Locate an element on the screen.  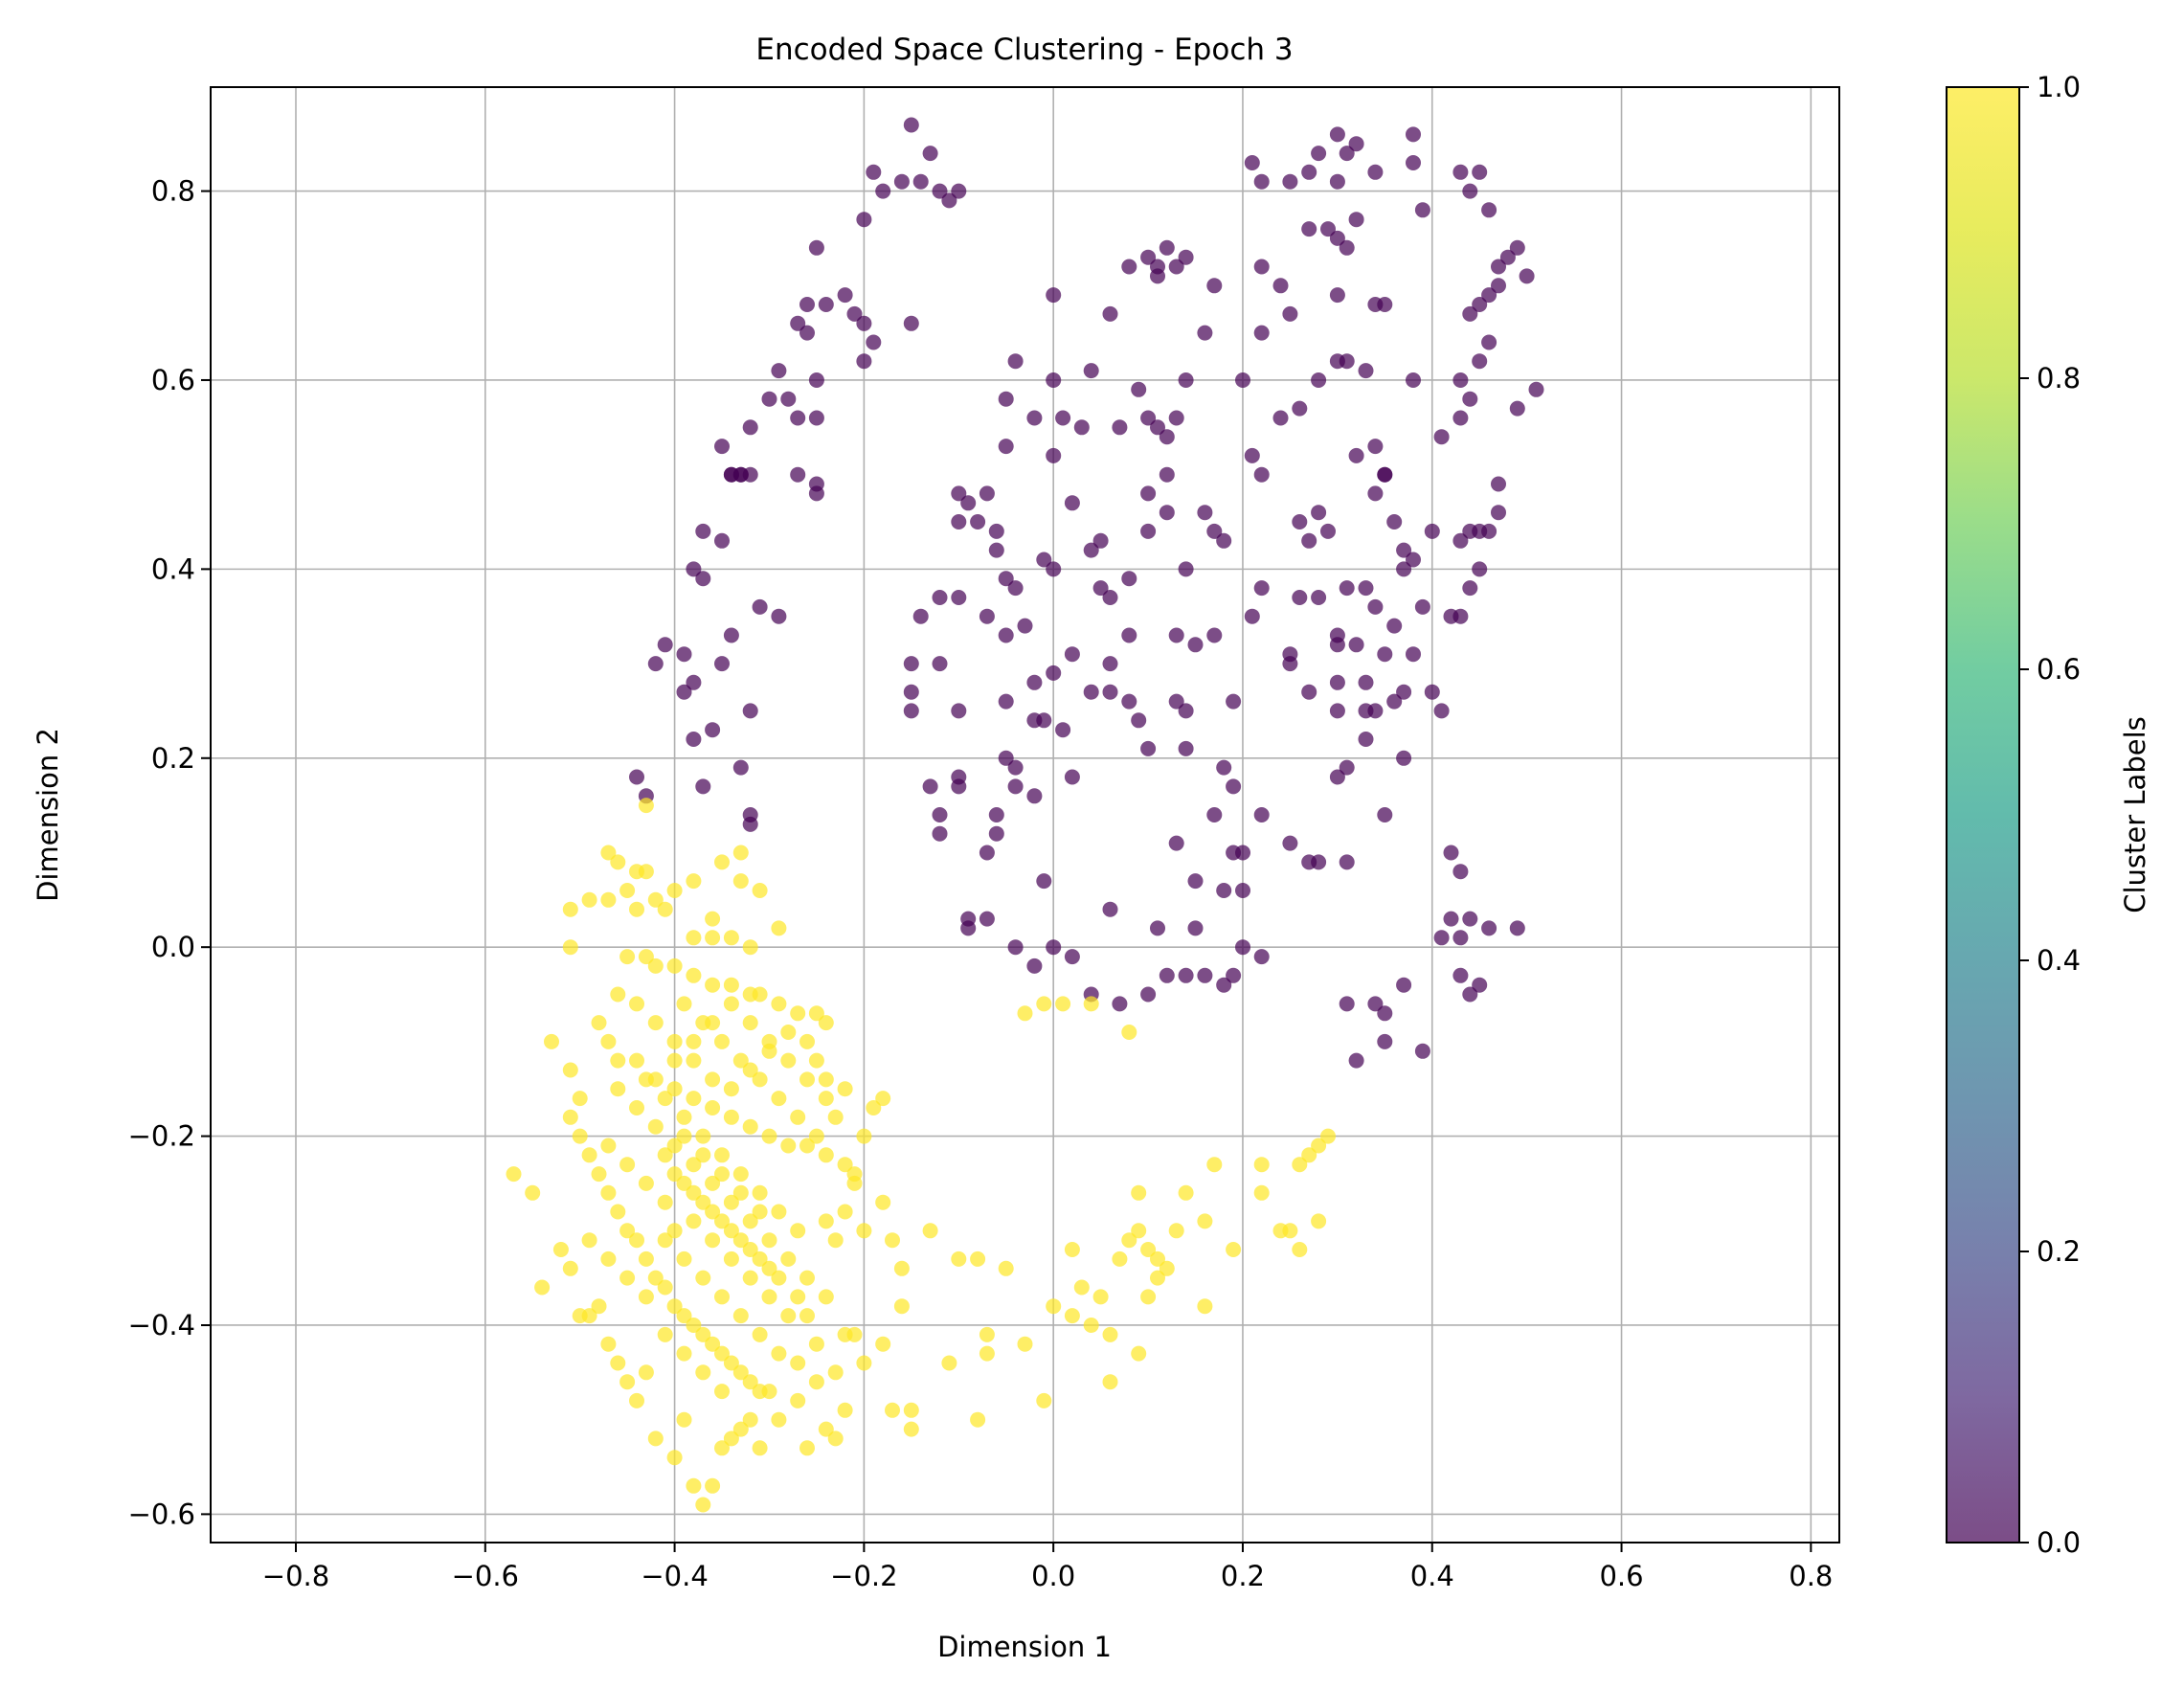
y-tick-label: −0.2 is located at coordinates (161, 1136).